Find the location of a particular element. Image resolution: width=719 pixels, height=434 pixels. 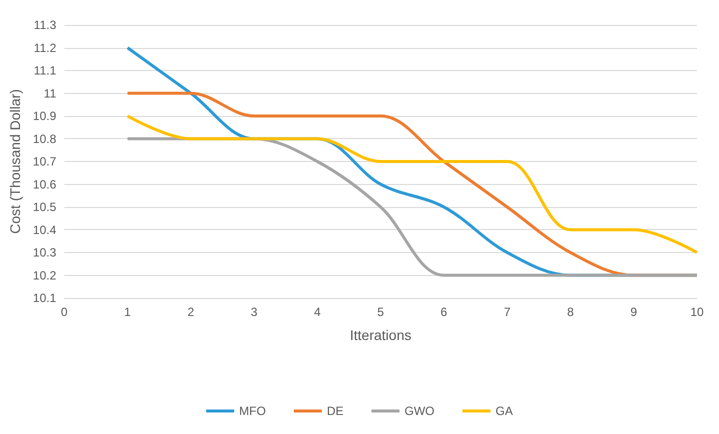

x-tick-label: 7 is located at coordinates (507, 312).